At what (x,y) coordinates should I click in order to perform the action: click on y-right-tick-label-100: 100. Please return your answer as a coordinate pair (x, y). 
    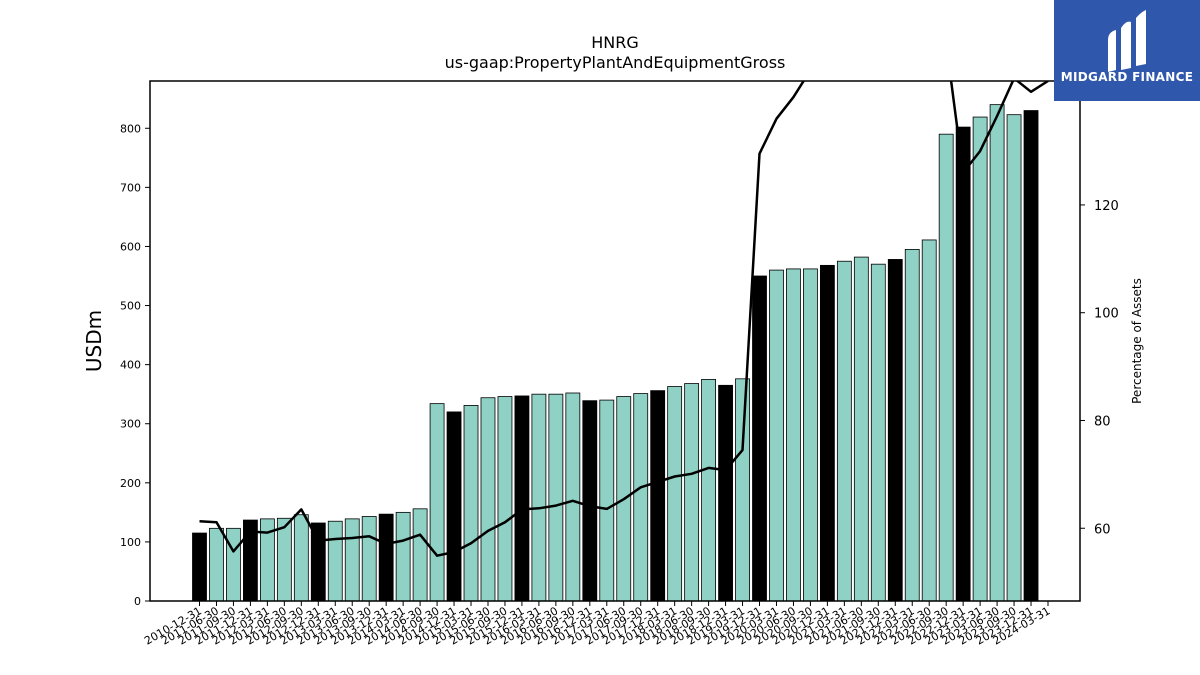
    Looking at the image, I should click on (1106, 314).